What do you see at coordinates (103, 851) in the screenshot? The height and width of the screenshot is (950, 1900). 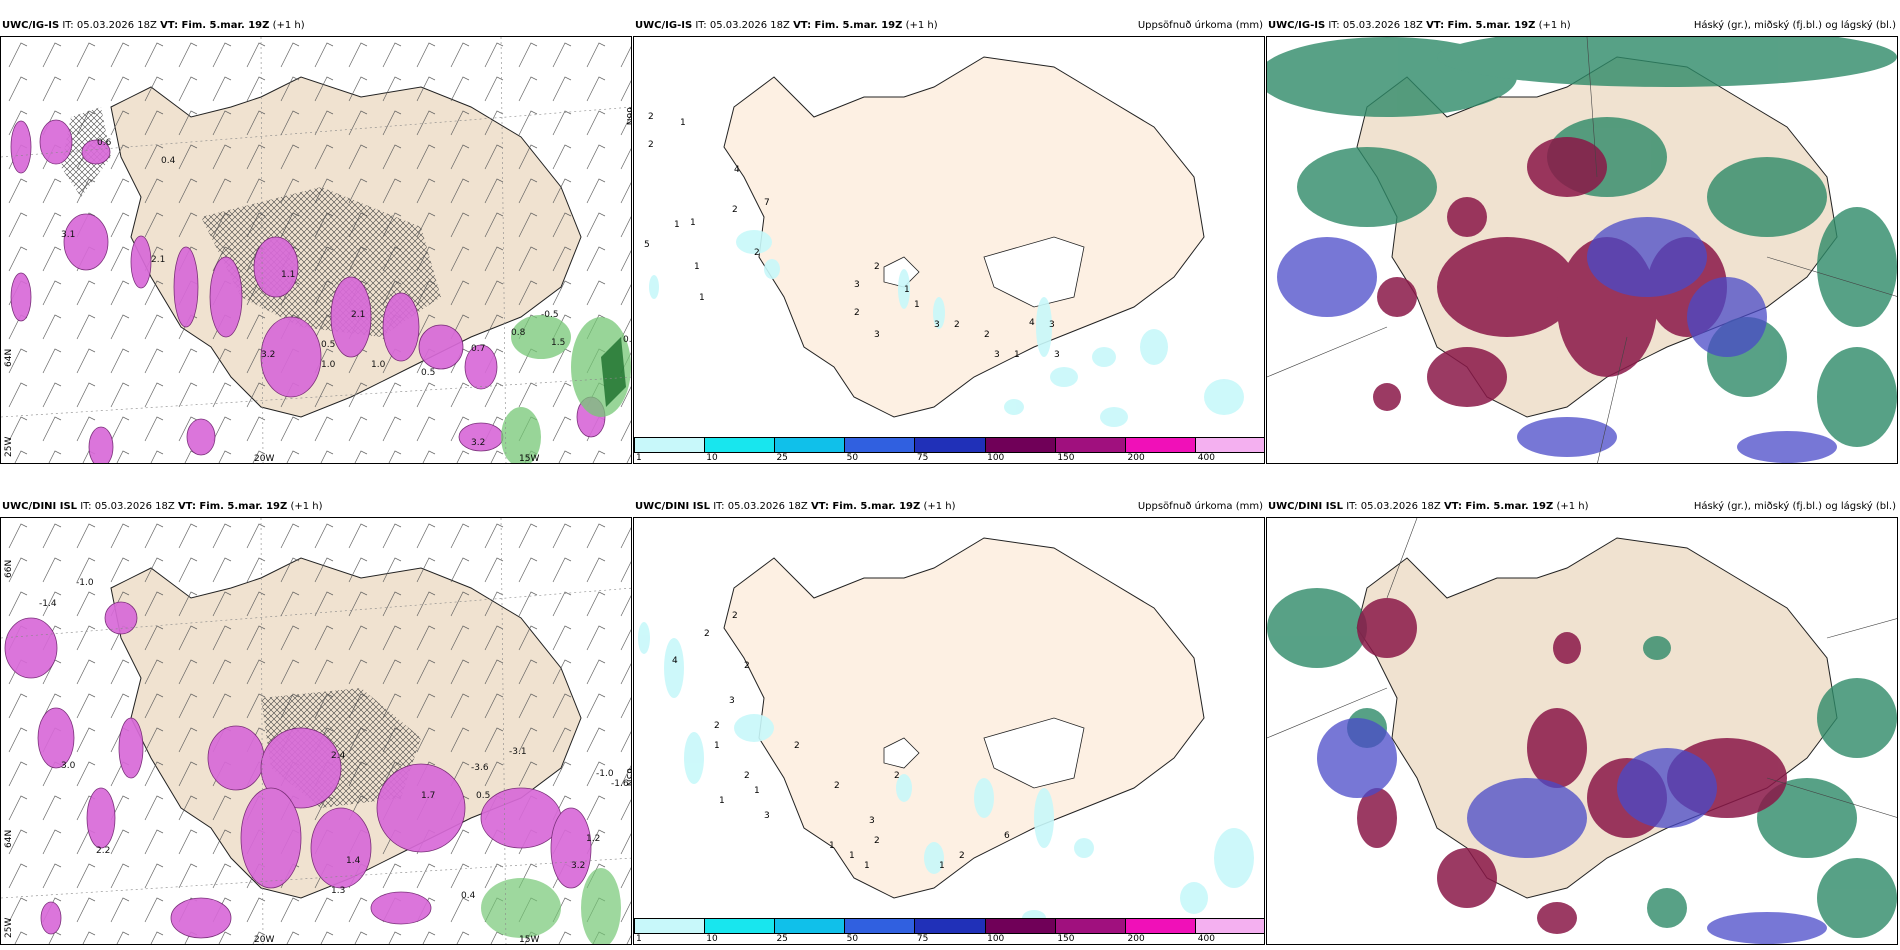 I see `value-label: 2.2` at bounding box center [103, 851].